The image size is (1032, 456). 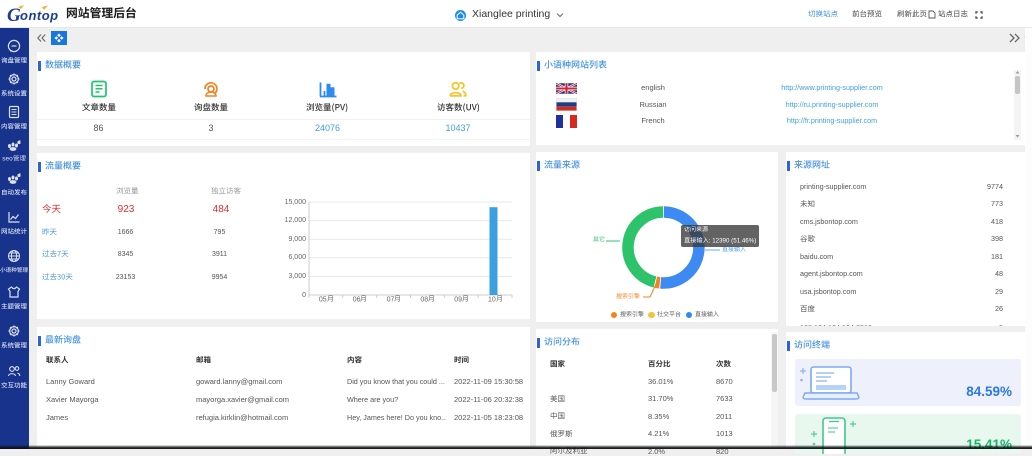 I want to click on svg-text: ontop, so click(x=39, y=15).